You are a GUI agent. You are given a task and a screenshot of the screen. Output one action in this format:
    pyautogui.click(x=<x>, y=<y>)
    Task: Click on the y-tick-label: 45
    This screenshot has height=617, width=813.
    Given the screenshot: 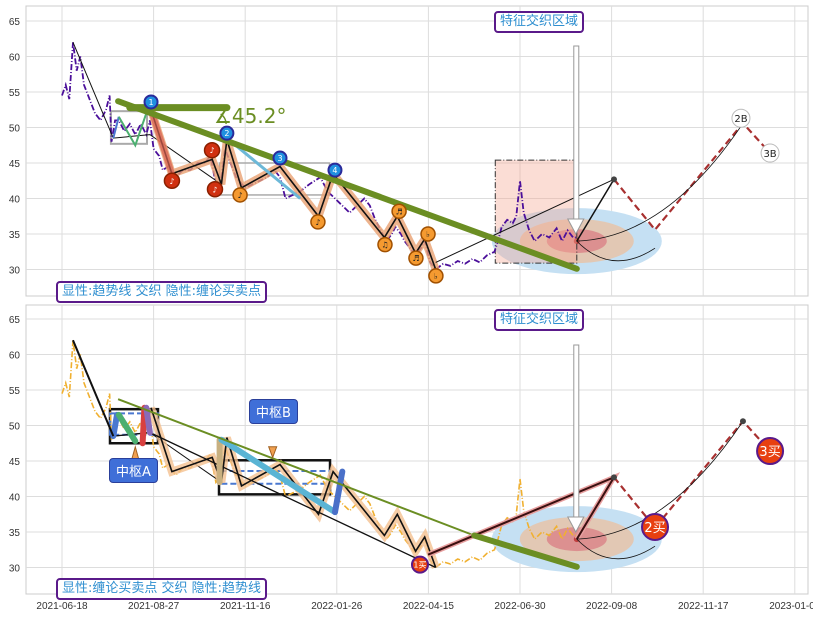 What is the action you would take?
    pyautogui.click(x=15, y=164)
    